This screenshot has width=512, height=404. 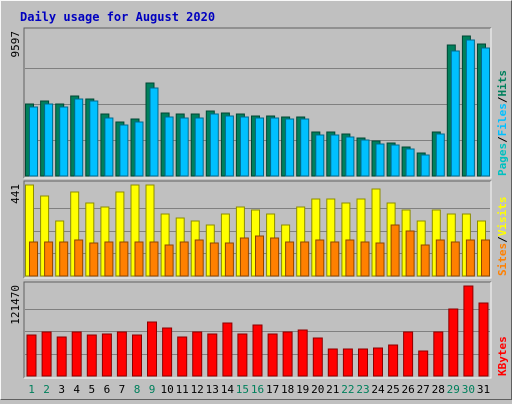 I want to click on panel-legend: Pages/Files/Hits, so click(x=502, y=123).